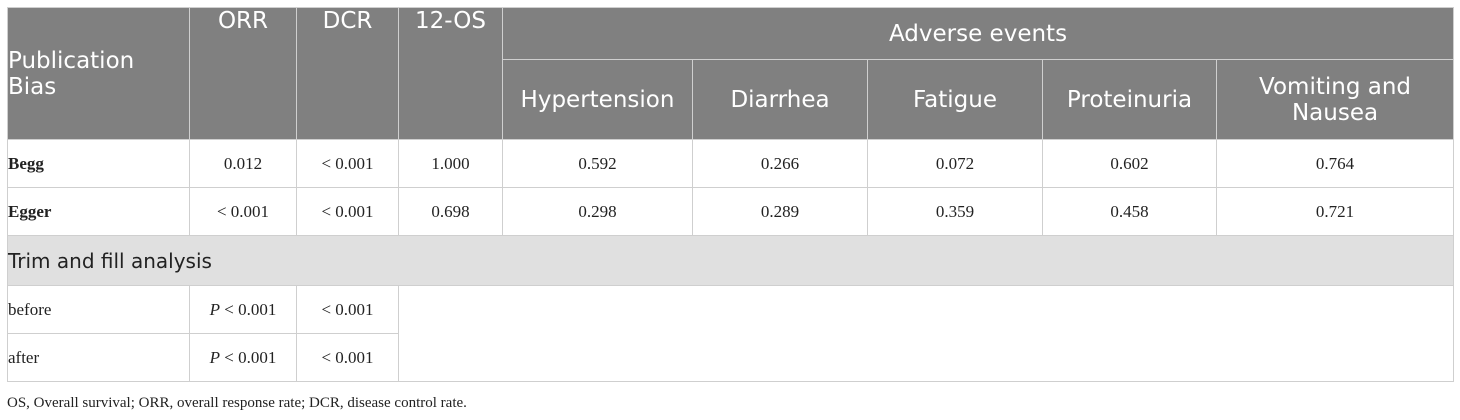 This screenshot has width=1460, height=420. I want to click on cell-value: 0.602, so click(1129, 163).